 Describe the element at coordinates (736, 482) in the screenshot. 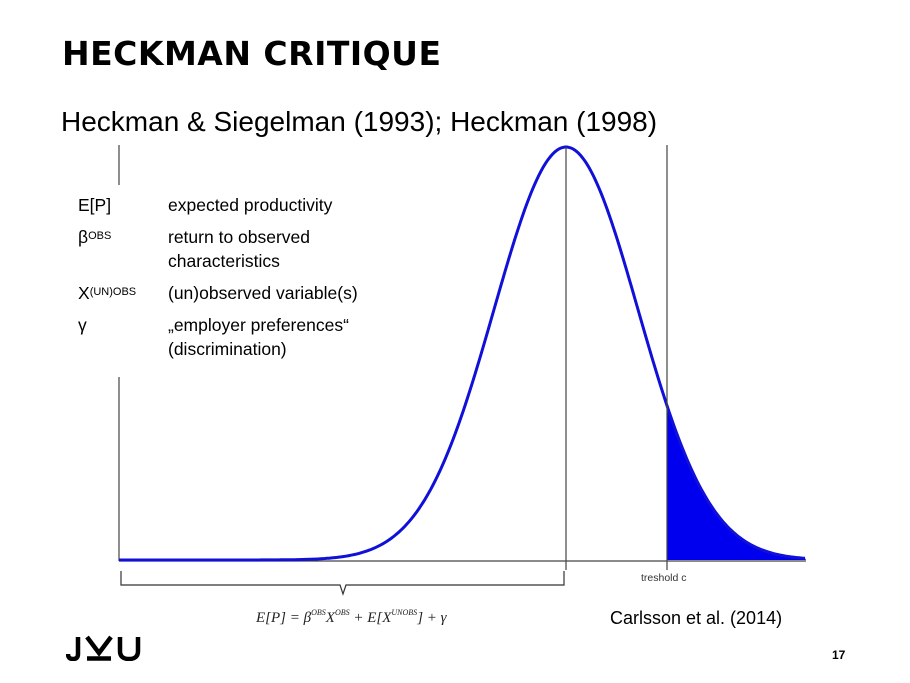

I see `shaded-tail-area` at that location.